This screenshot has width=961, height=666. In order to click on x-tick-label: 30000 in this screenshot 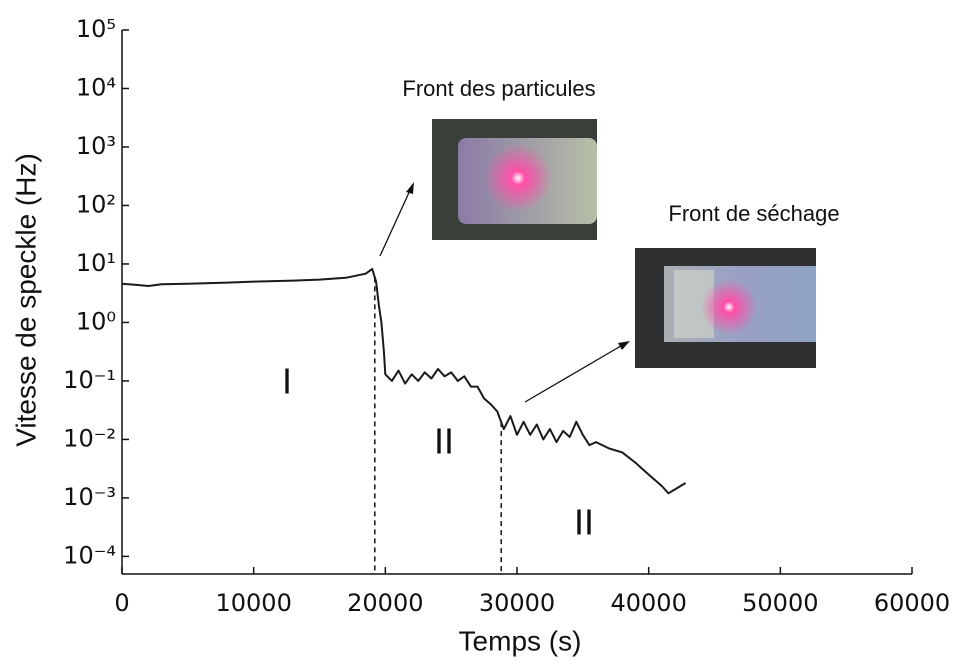, I will do `click(517, 603)`.